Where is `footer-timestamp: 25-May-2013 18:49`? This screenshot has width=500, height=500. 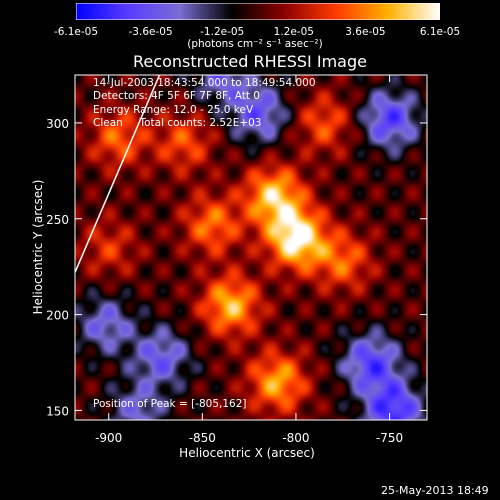
footer-timestamp: 25-May-2013 18:49 is located at coordinates (435, 490).